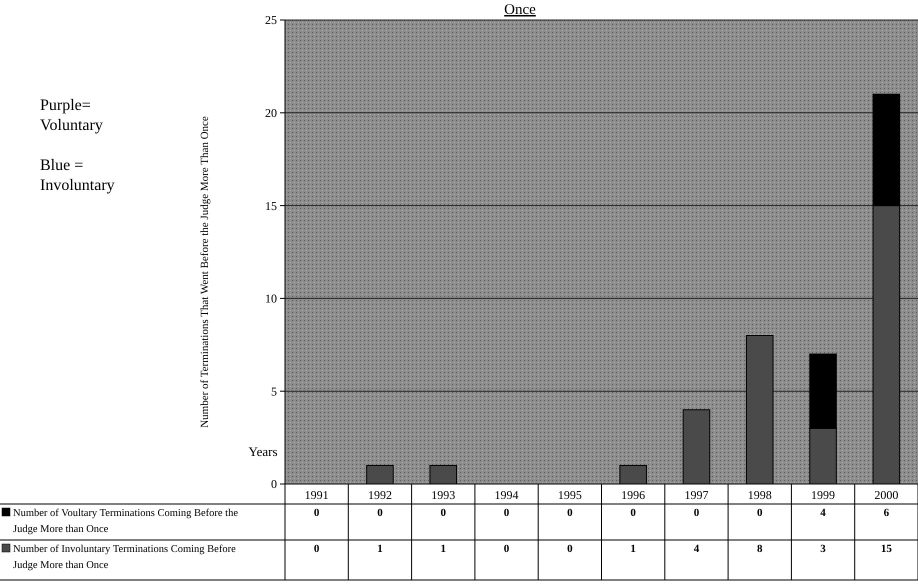  Describe the element at coordinates (823, 495) in the screenshot. I see `x-tick-label: 1999` at that location.